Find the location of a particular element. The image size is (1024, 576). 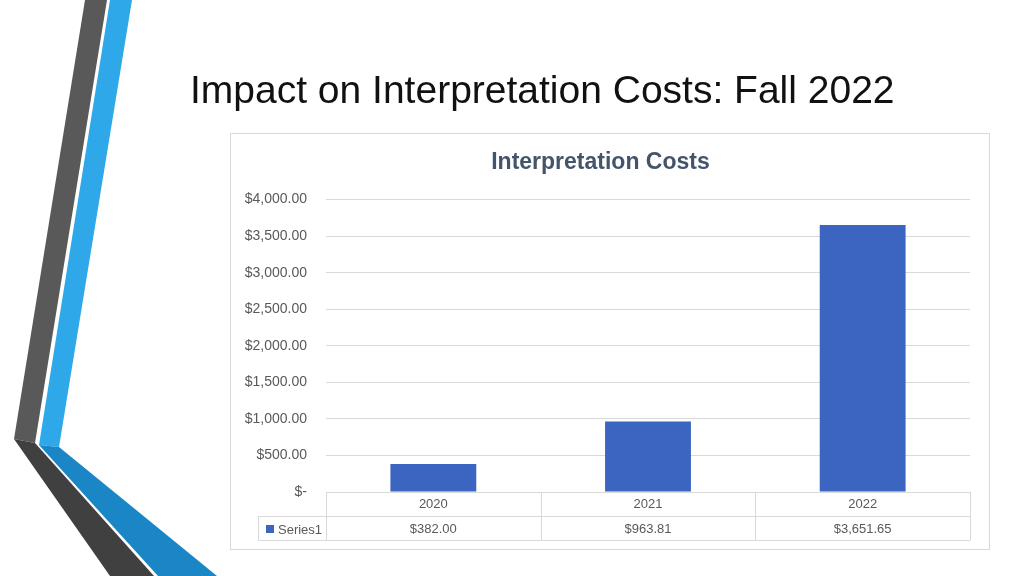

y-tick-label: $1,000.00 is located at coordinates (276, 417).